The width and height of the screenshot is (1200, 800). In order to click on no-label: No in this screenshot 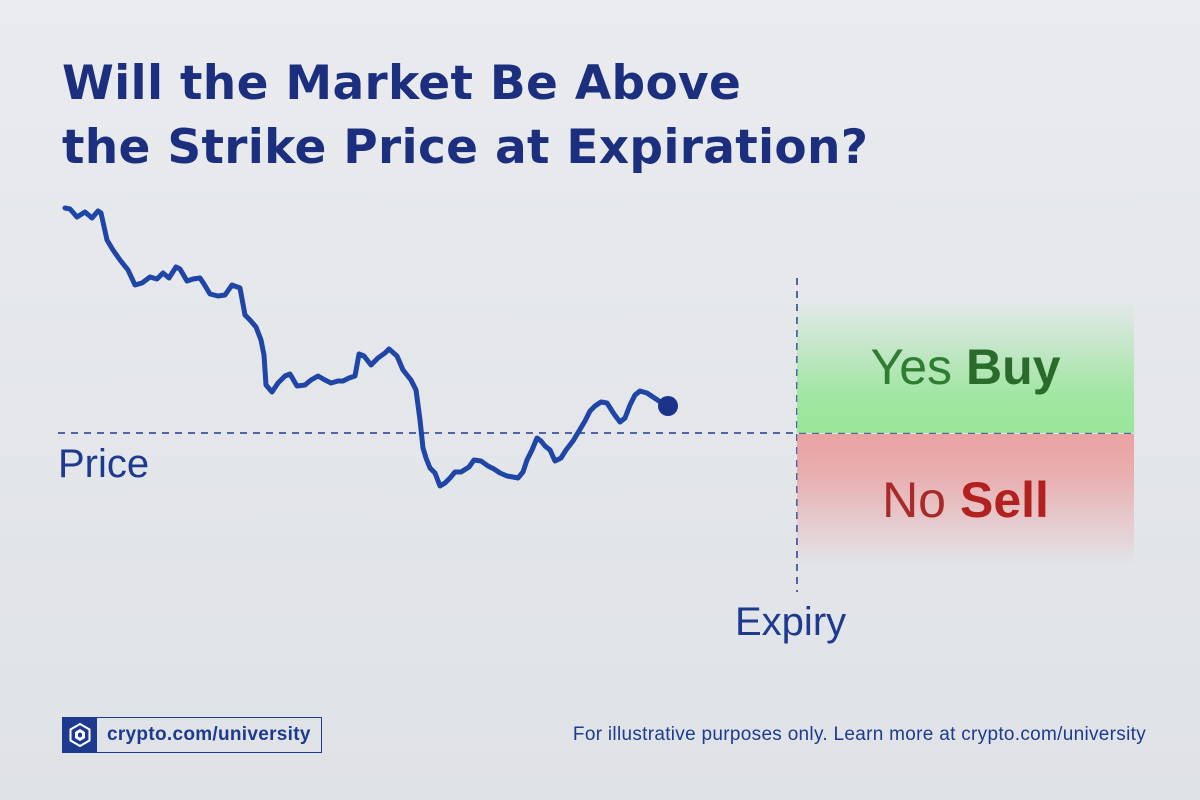, I will do `click(914, 500)`.